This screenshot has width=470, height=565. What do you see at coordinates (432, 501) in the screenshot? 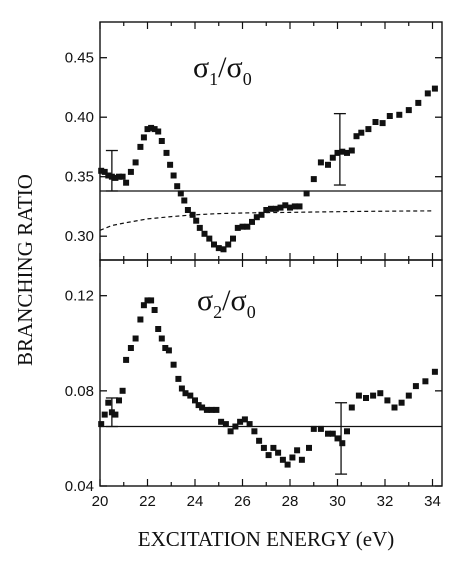
I see `x-tick-label: 34` at bounding box center [432, 501].